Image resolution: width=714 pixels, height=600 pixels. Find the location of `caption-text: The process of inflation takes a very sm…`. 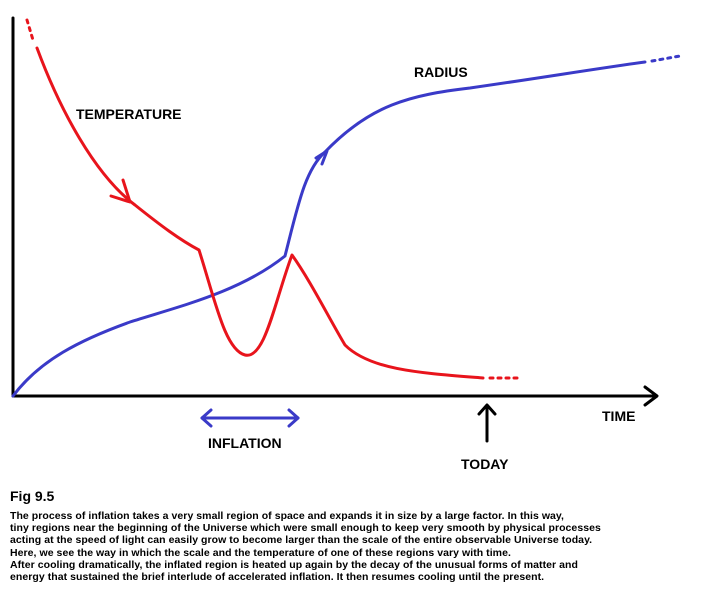

caption-text: The process of inflation takes a very sm… is located at coordinates (360, 546).